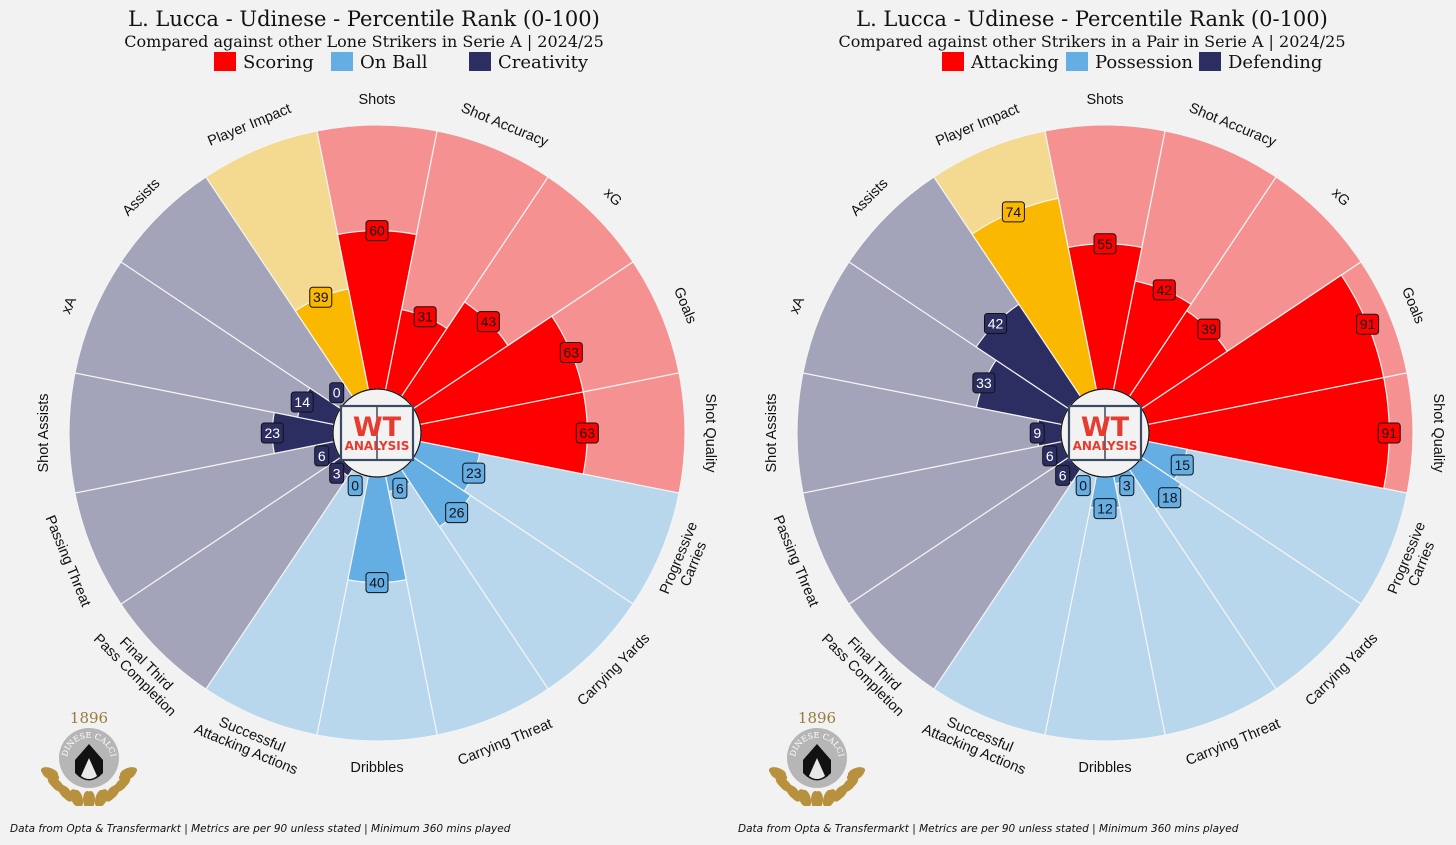 The image size is (1456, 845). I want to click on value-bars, so click(429, 407).